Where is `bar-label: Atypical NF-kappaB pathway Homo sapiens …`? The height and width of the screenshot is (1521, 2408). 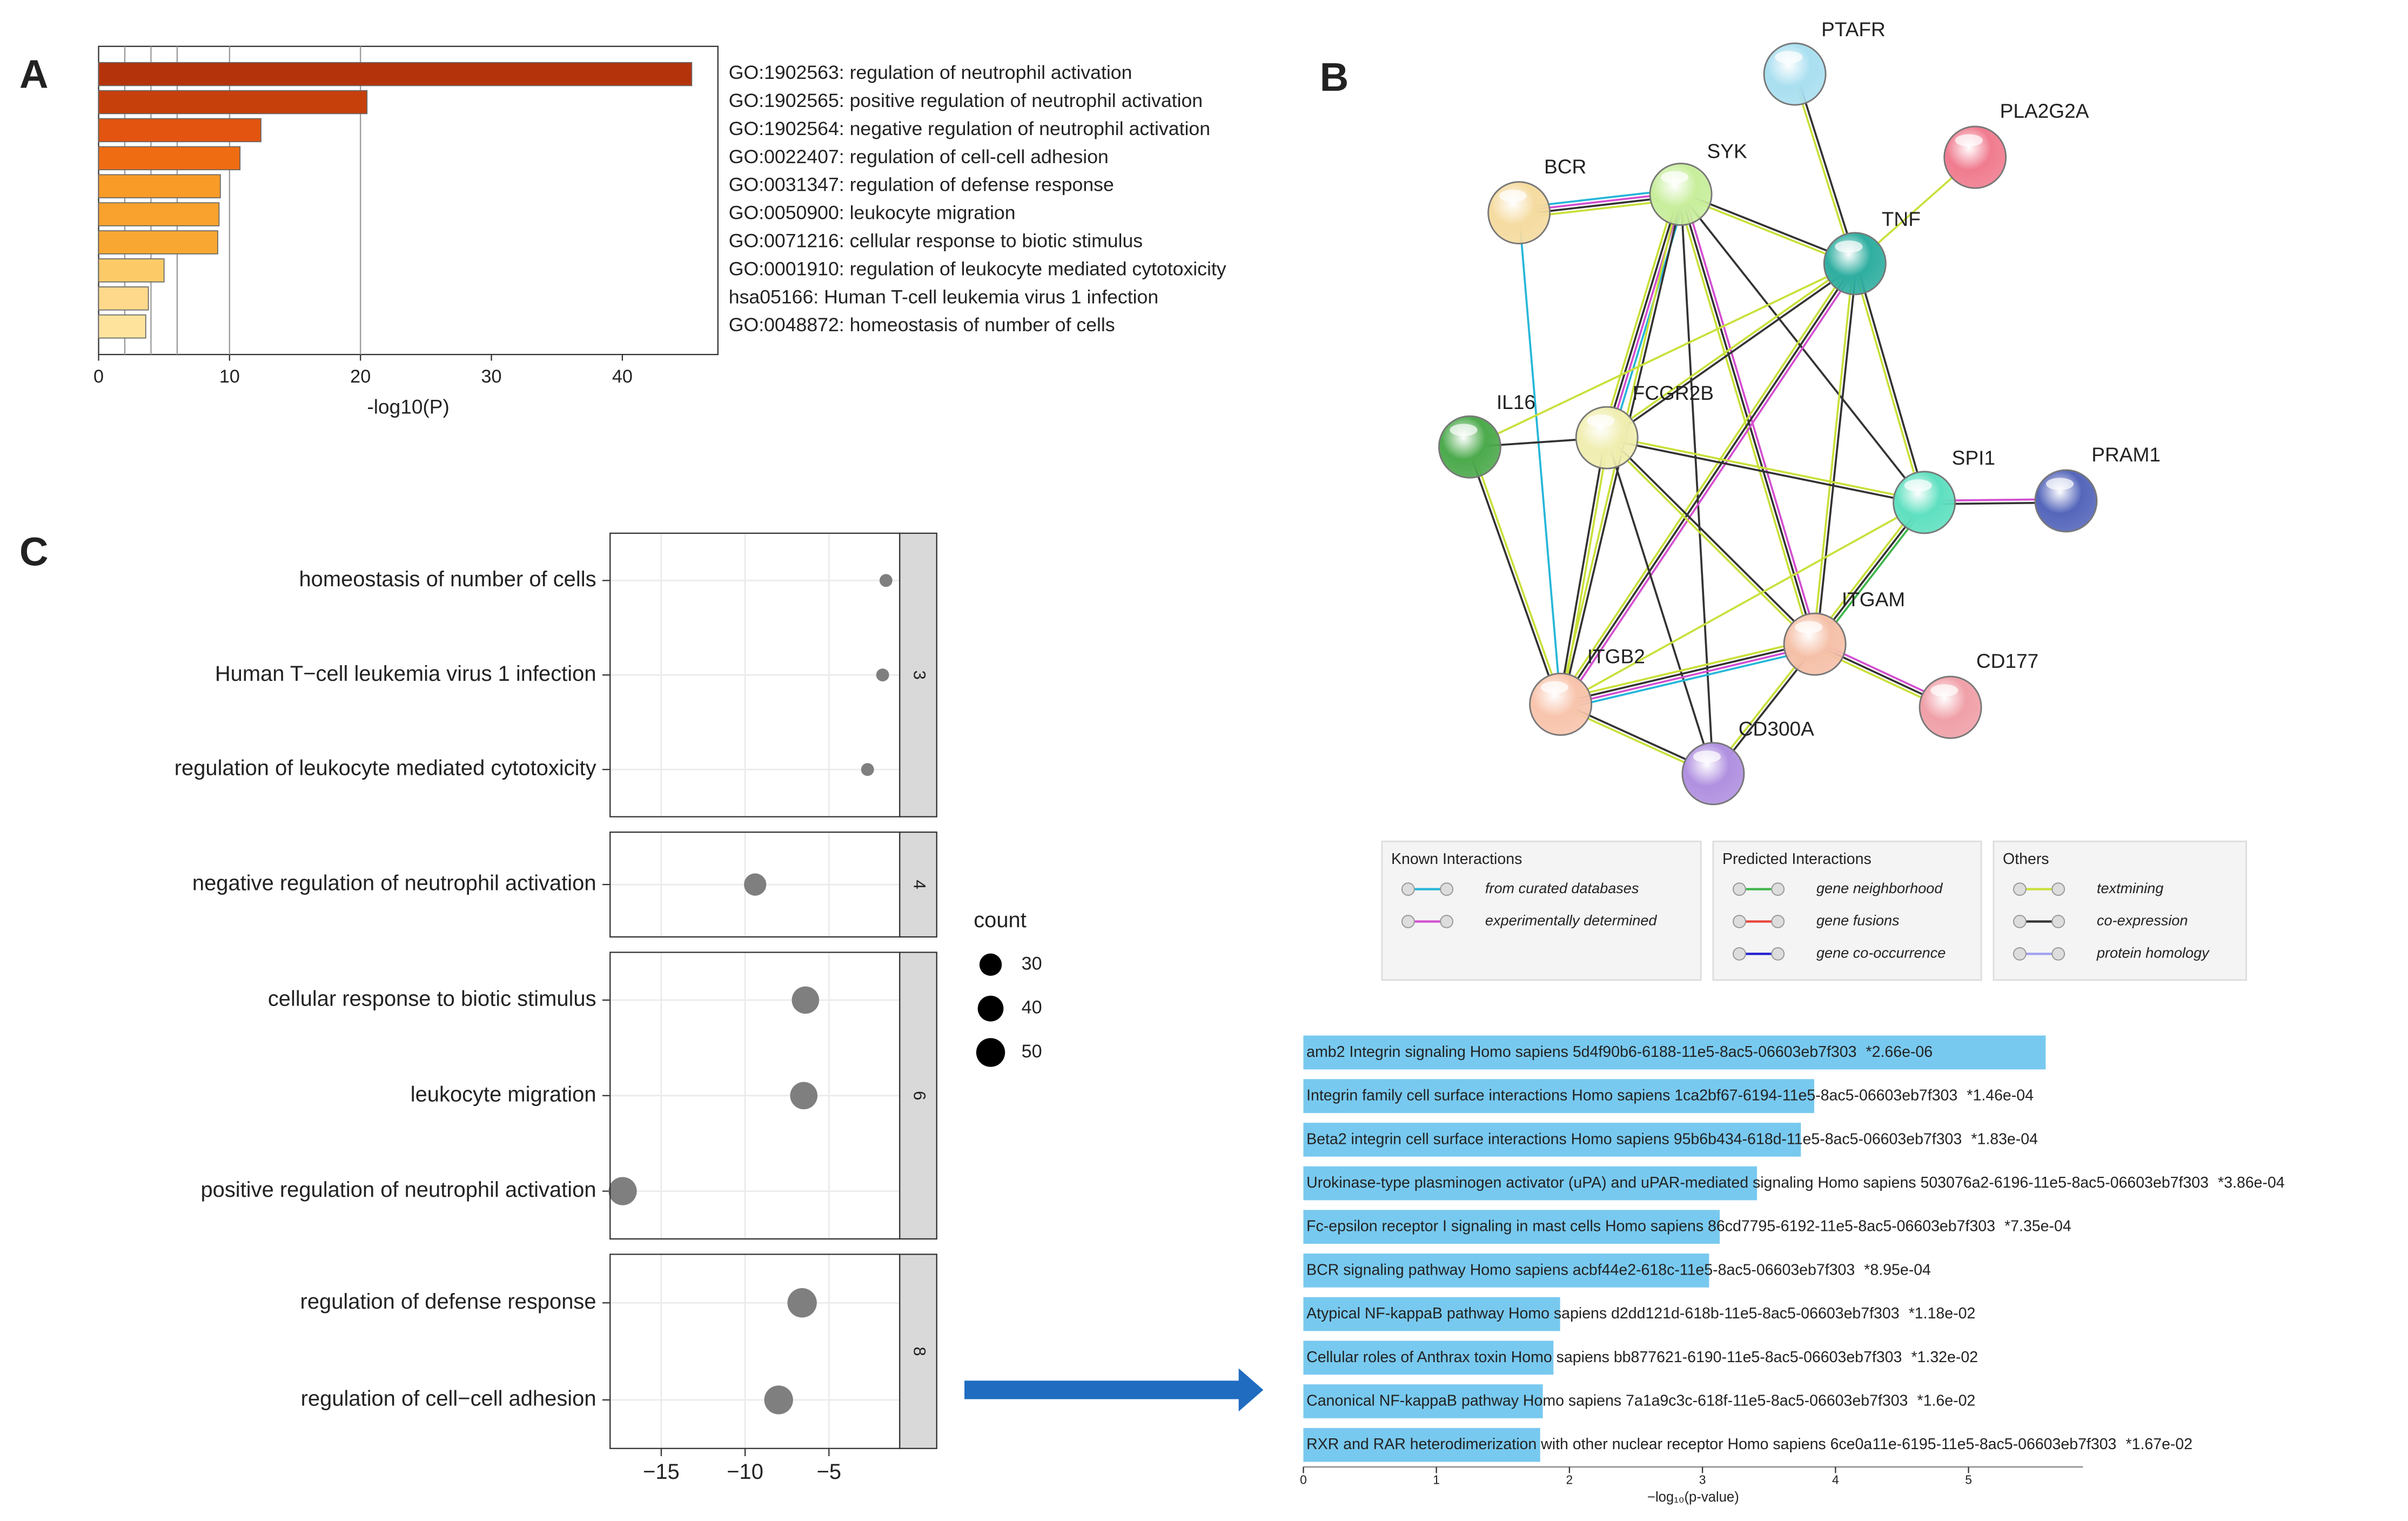 bar-label: Atypical NF-kappaB pathway Homo sapiens … is located at coordinates (1640, 1313).